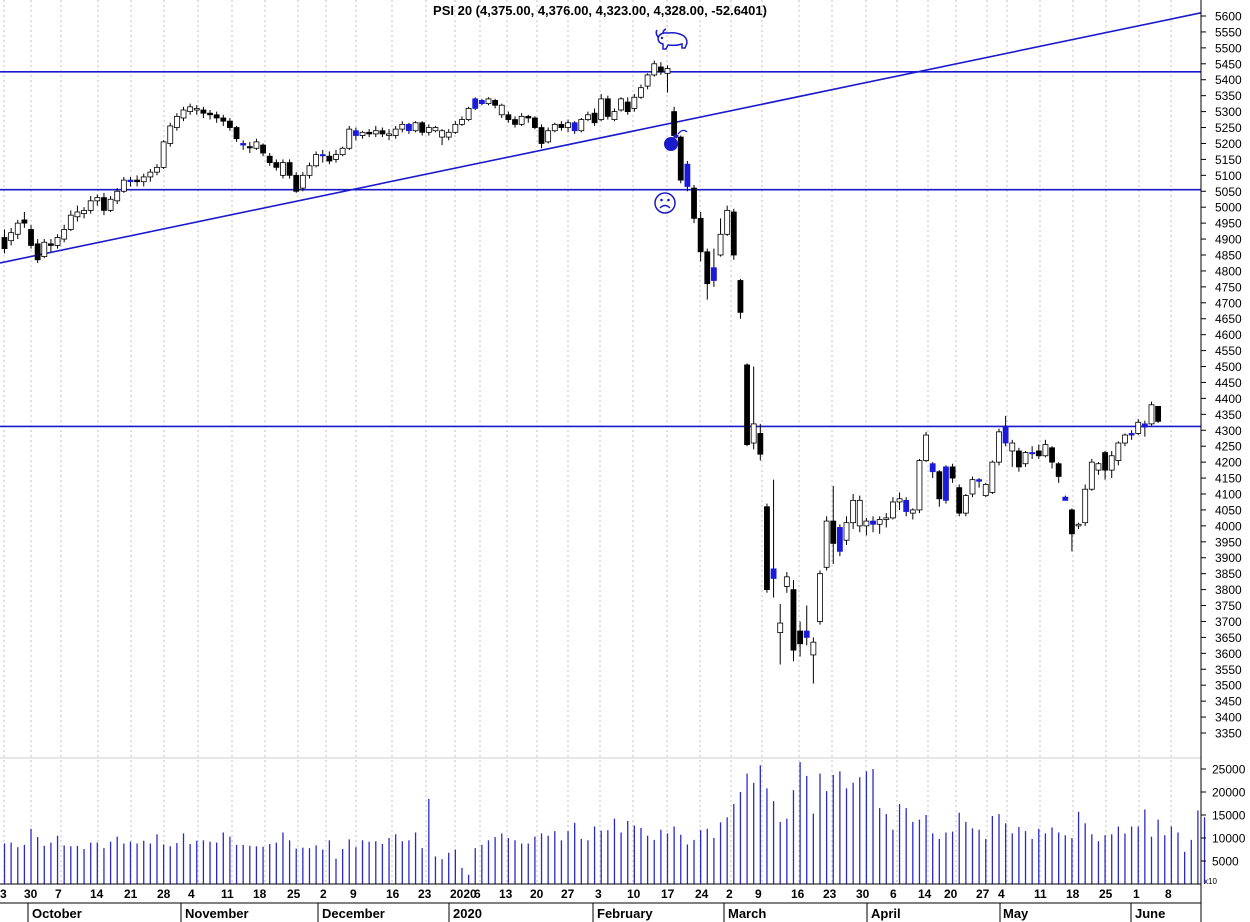 The width and height of the screenshot is (1250, 922). Describe the element at coordinates (1210, 881) in the screenshot. I see `volume-scale-note: x10` at that location.